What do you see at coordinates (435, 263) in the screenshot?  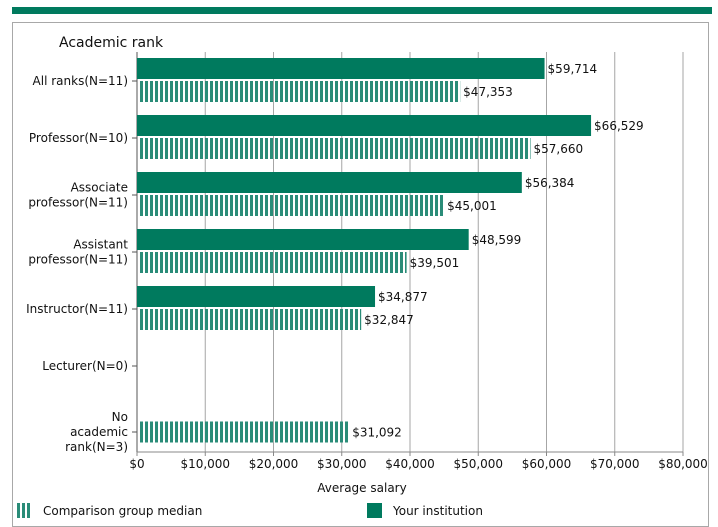 I see `bar-value-label: $39,501` at bounding box center [435, 263].